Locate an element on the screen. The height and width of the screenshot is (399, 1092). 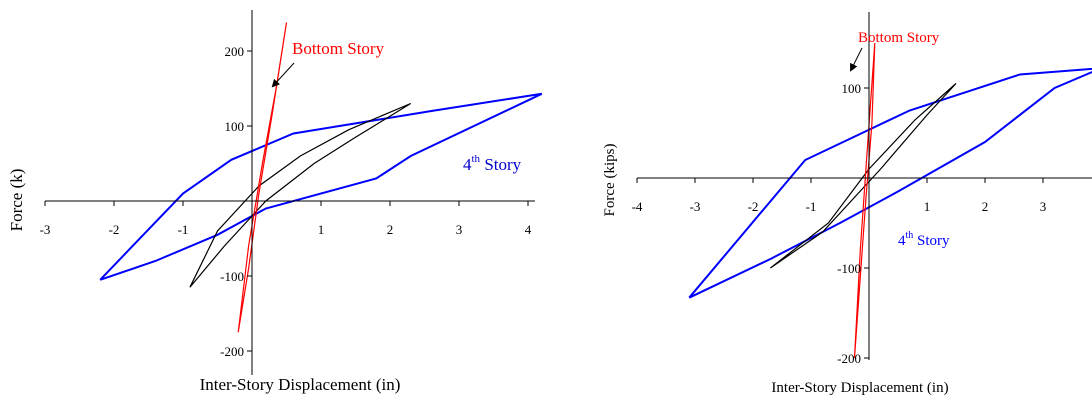
left-y-tick-label: -100 is located at coordinates (232, 276).